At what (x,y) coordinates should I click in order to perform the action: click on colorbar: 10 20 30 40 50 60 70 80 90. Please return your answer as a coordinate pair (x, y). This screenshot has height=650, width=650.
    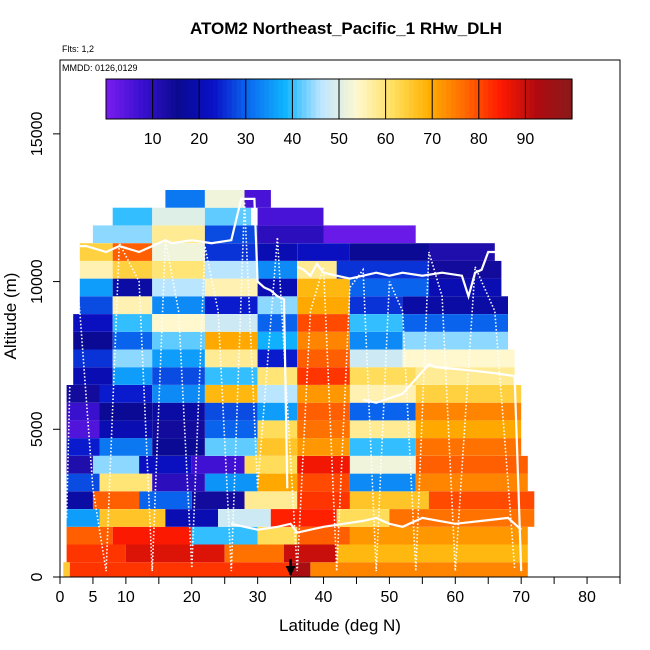
    Looking at the image, I should click on (339, 113).